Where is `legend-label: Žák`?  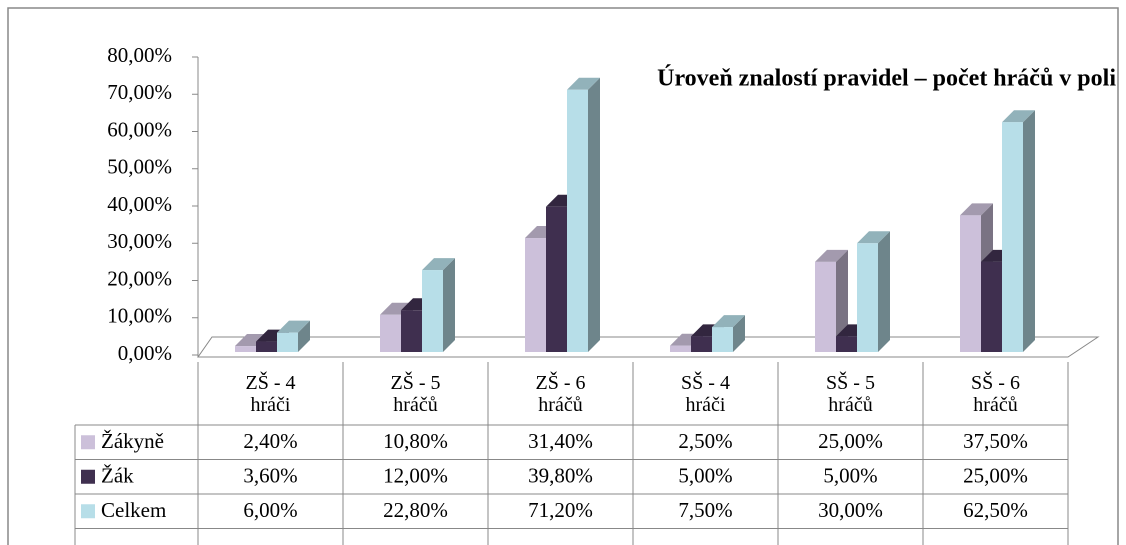 legend-label: Žák is located at coordinates (117, 476).